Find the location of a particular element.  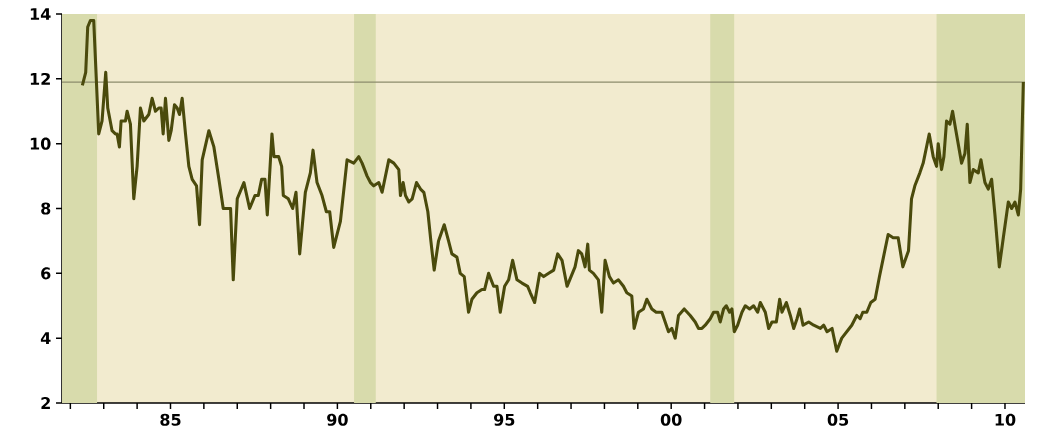

x-tick-label: 10 is located at coordinates (1005, 419).